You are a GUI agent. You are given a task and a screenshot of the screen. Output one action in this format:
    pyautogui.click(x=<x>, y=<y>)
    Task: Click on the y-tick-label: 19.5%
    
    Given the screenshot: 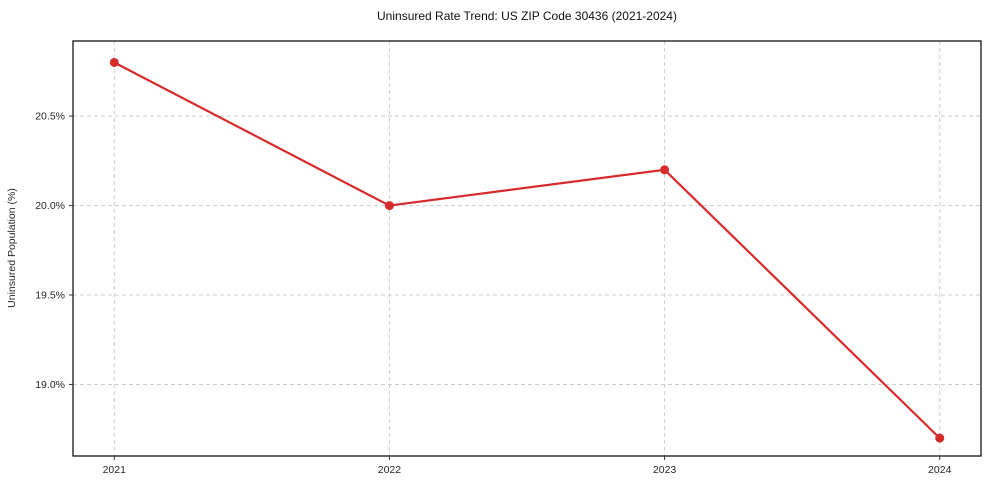 What is the action you would take?
    pyautogui.click(x=50, y=296)
    